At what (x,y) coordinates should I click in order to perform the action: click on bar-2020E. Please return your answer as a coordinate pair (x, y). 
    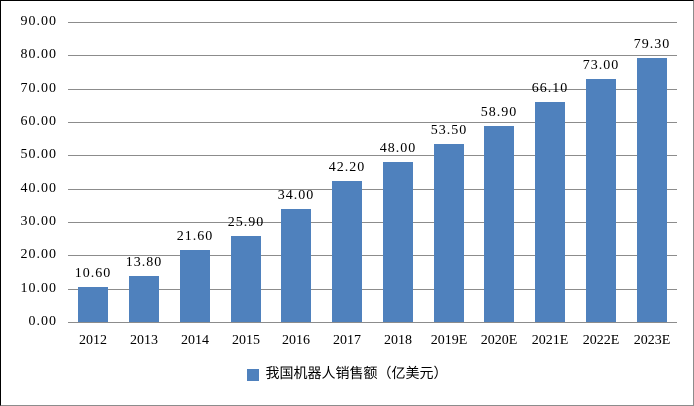
    Looking at the image, I should click on (499, 224).